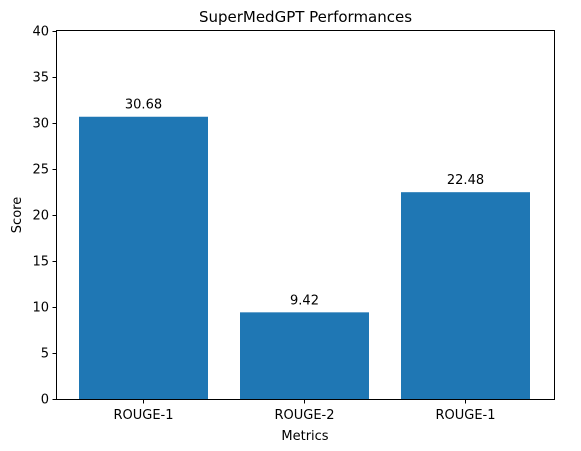 The width and height of the screenshot is (581, 451). What do you see at coordinates (143, 105) in the screenshot?
I see `bar-value-label: 30.68` at bounding box center [143, 105].